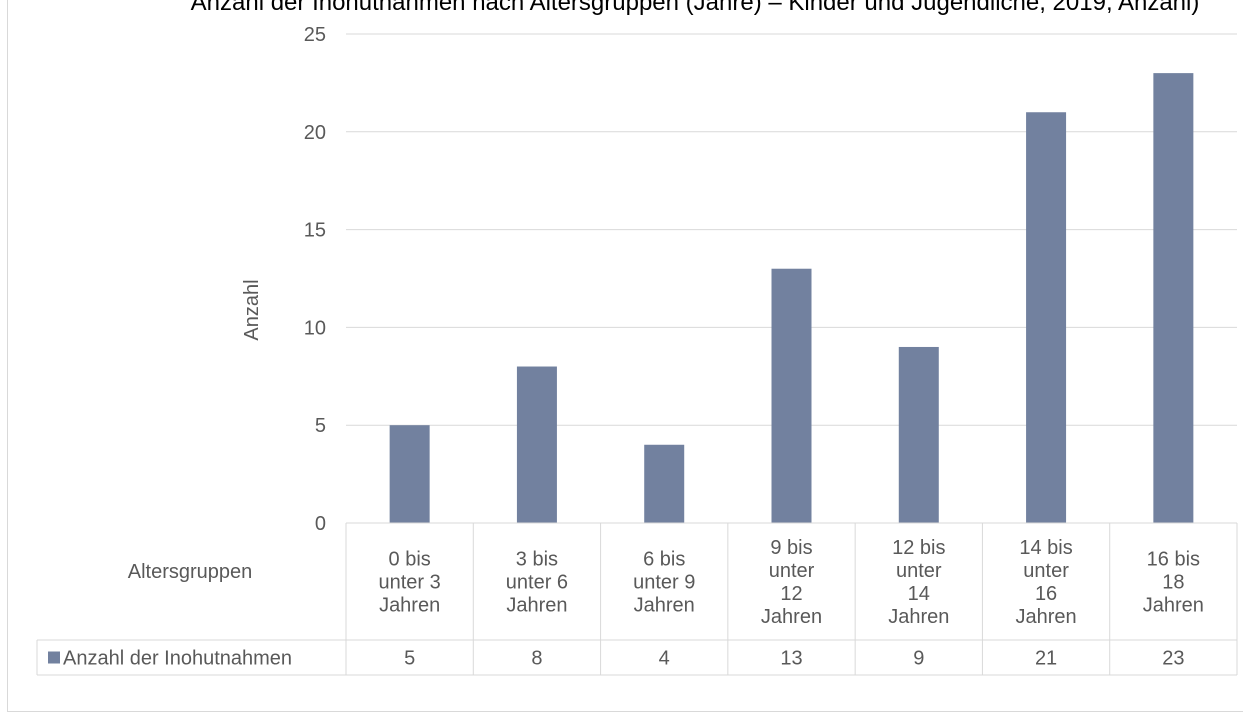 This screenshot has height=713, width=1244. I want to click on x-tick-label: 0 bis unter 3 Jahren, so click(410, 583).